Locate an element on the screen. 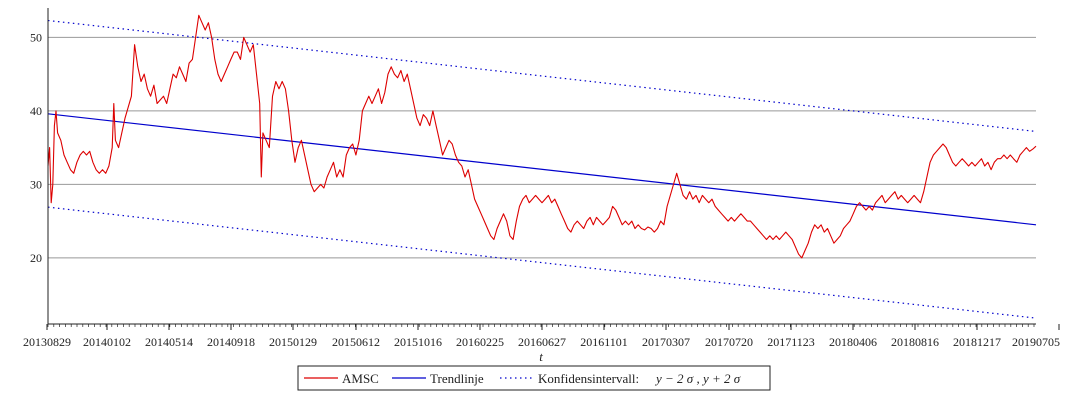  legend-box is located at coordinates (534, 378).